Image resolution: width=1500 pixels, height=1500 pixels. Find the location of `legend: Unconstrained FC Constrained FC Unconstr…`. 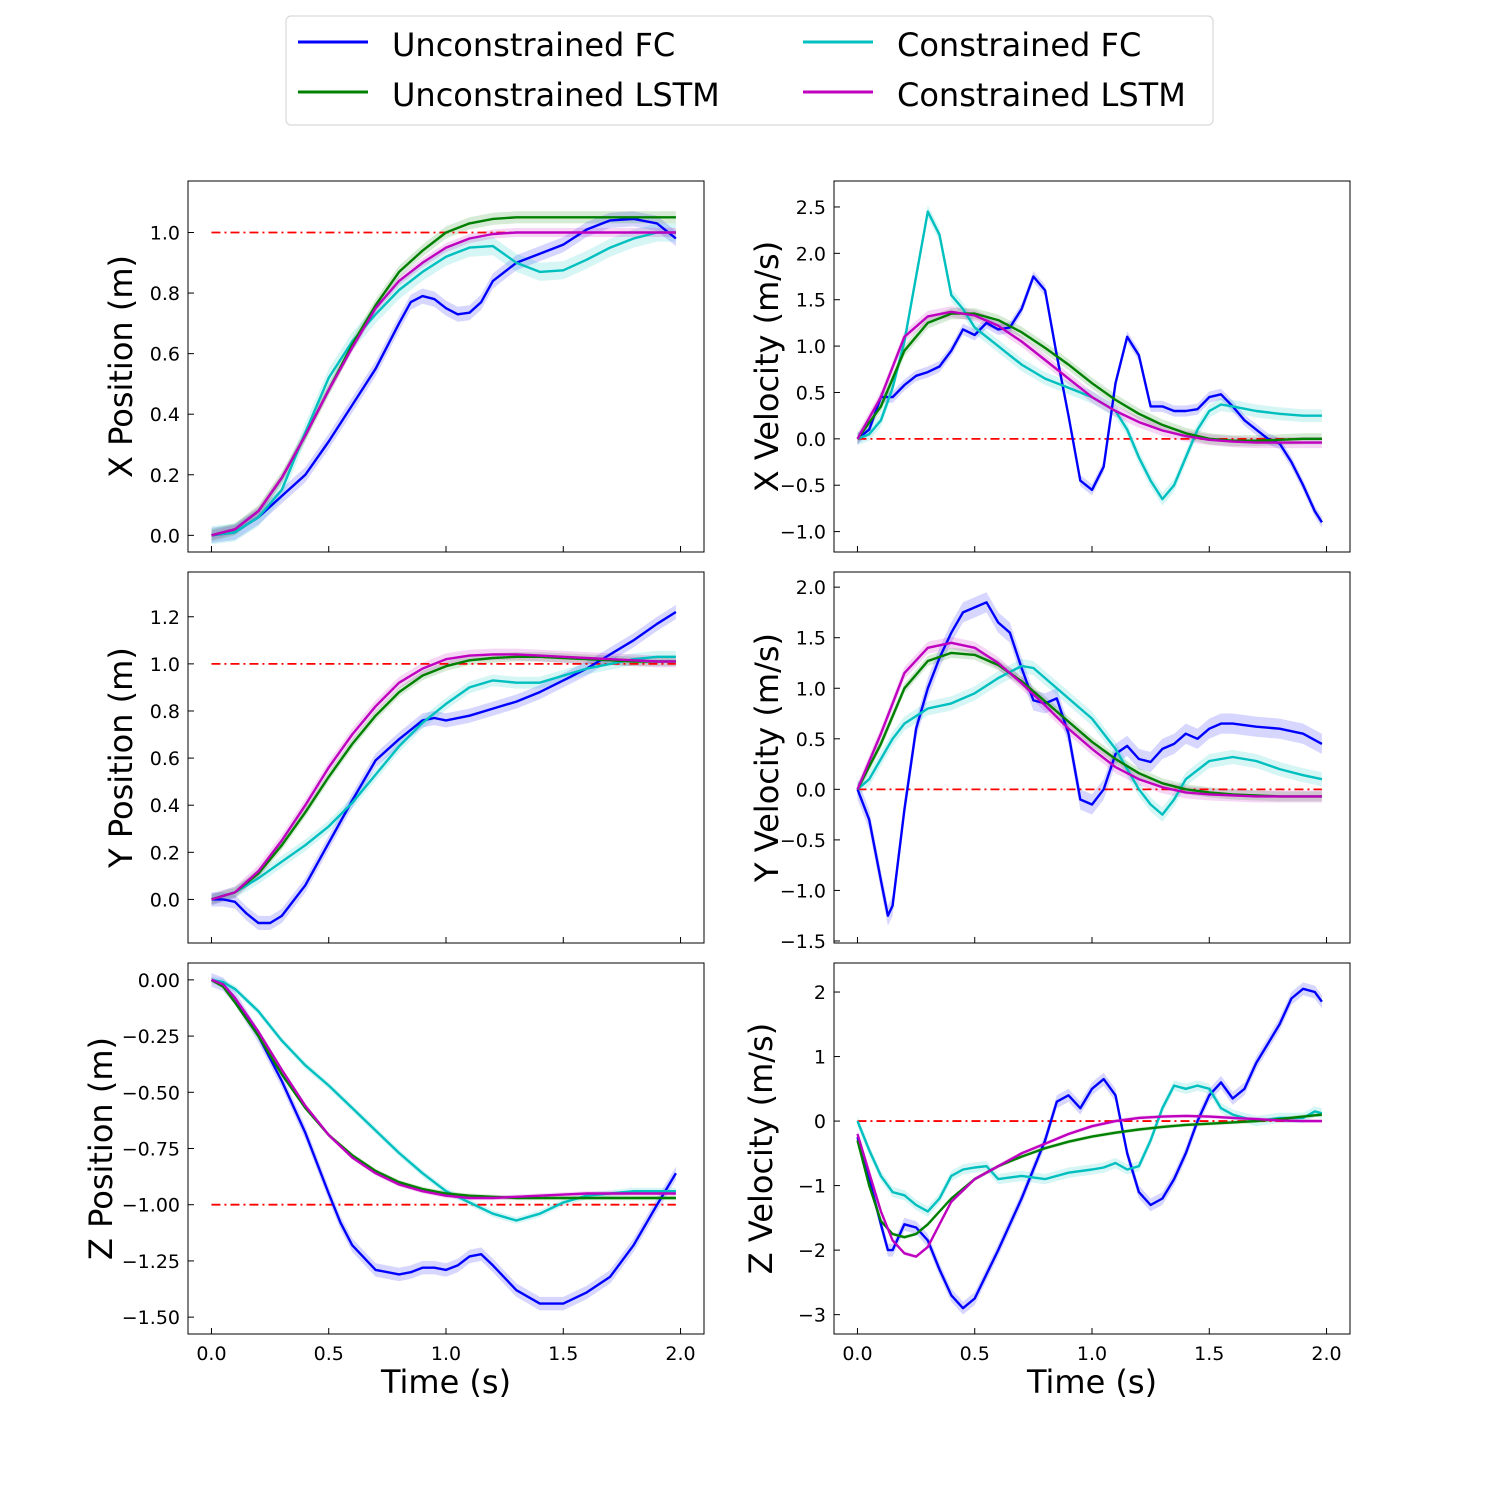

legend: Unconstrained FC Constrained FC Unconstr… is located at coordinates (749, 70).